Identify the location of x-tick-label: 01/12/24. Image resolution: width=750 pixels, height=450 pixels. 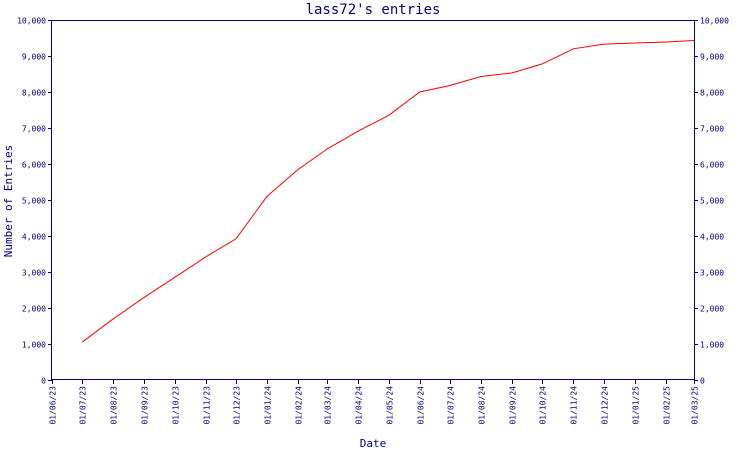
(605, 405).